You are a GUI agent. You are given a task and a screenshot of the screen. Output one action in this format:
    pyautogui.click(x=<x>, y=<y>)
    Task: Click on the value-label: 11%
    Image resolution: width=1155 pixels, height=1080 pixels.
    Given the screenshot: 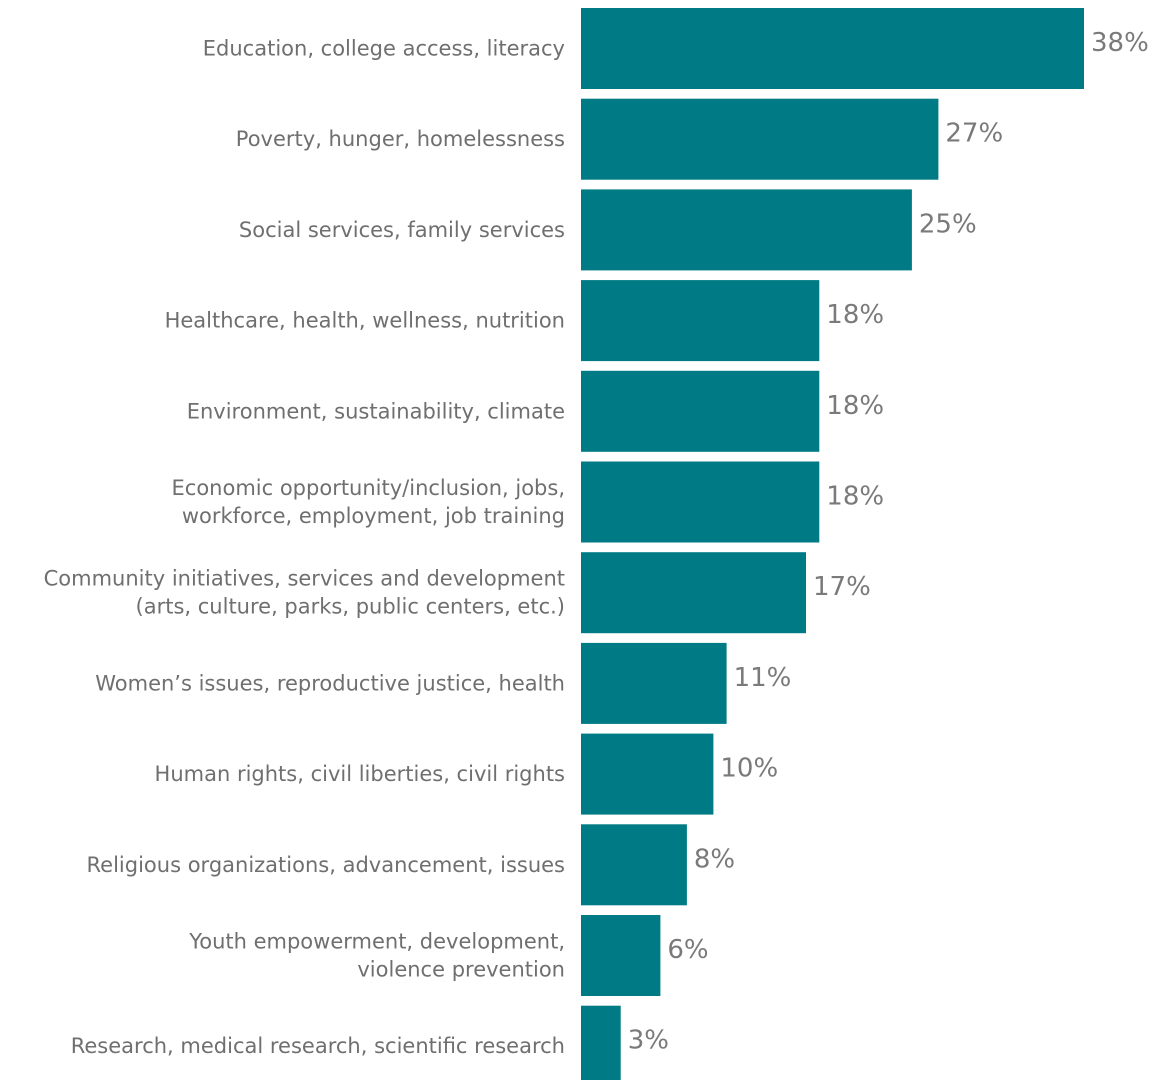 What is the action you would take?
    pyautogui.click(x=763, y=678)
    